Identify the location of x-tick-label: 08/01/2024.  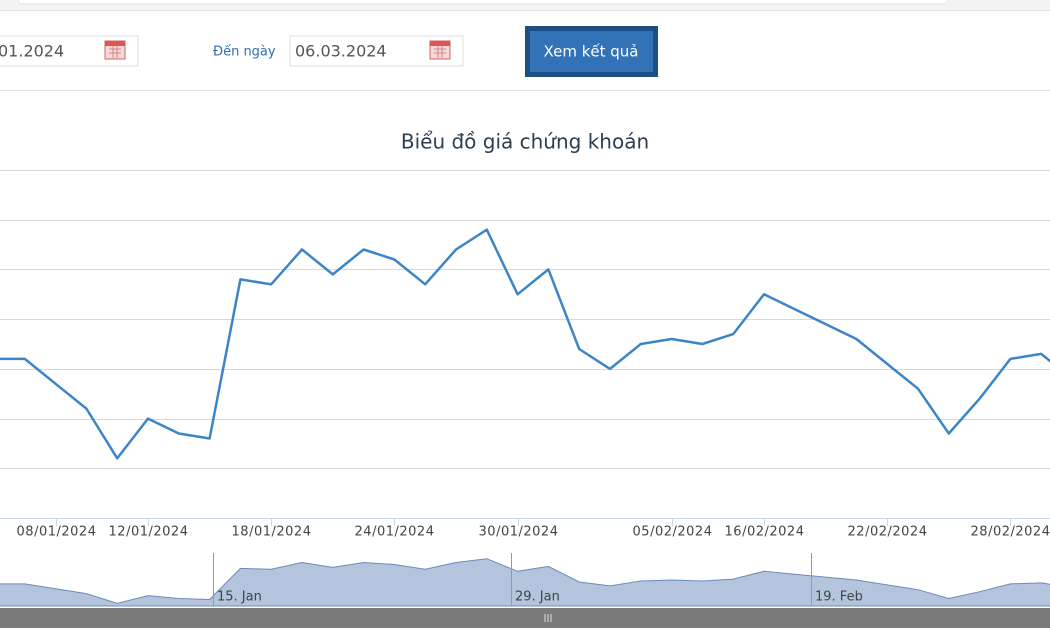
(57, 532).